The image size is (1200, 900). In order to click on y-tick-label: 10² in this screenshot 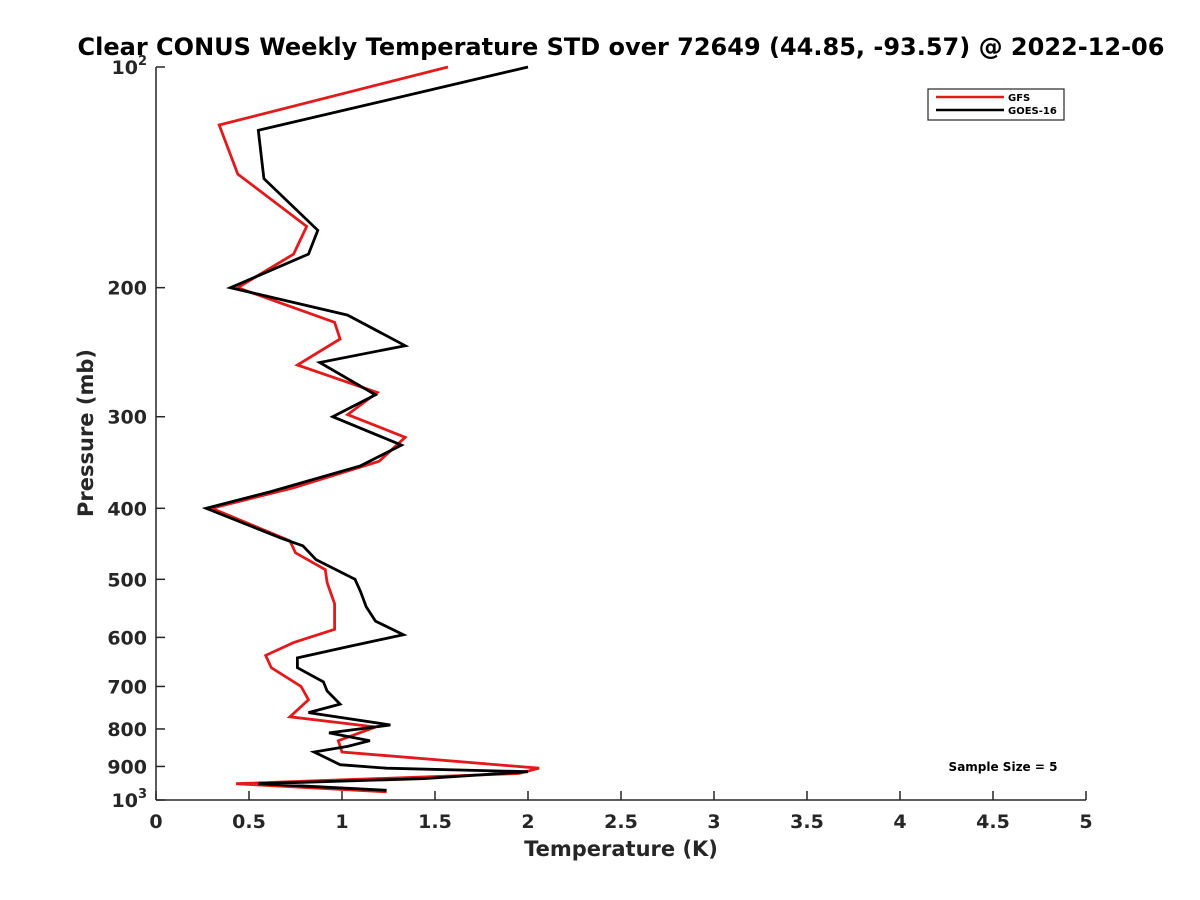, I will do `click(130, 66)`.